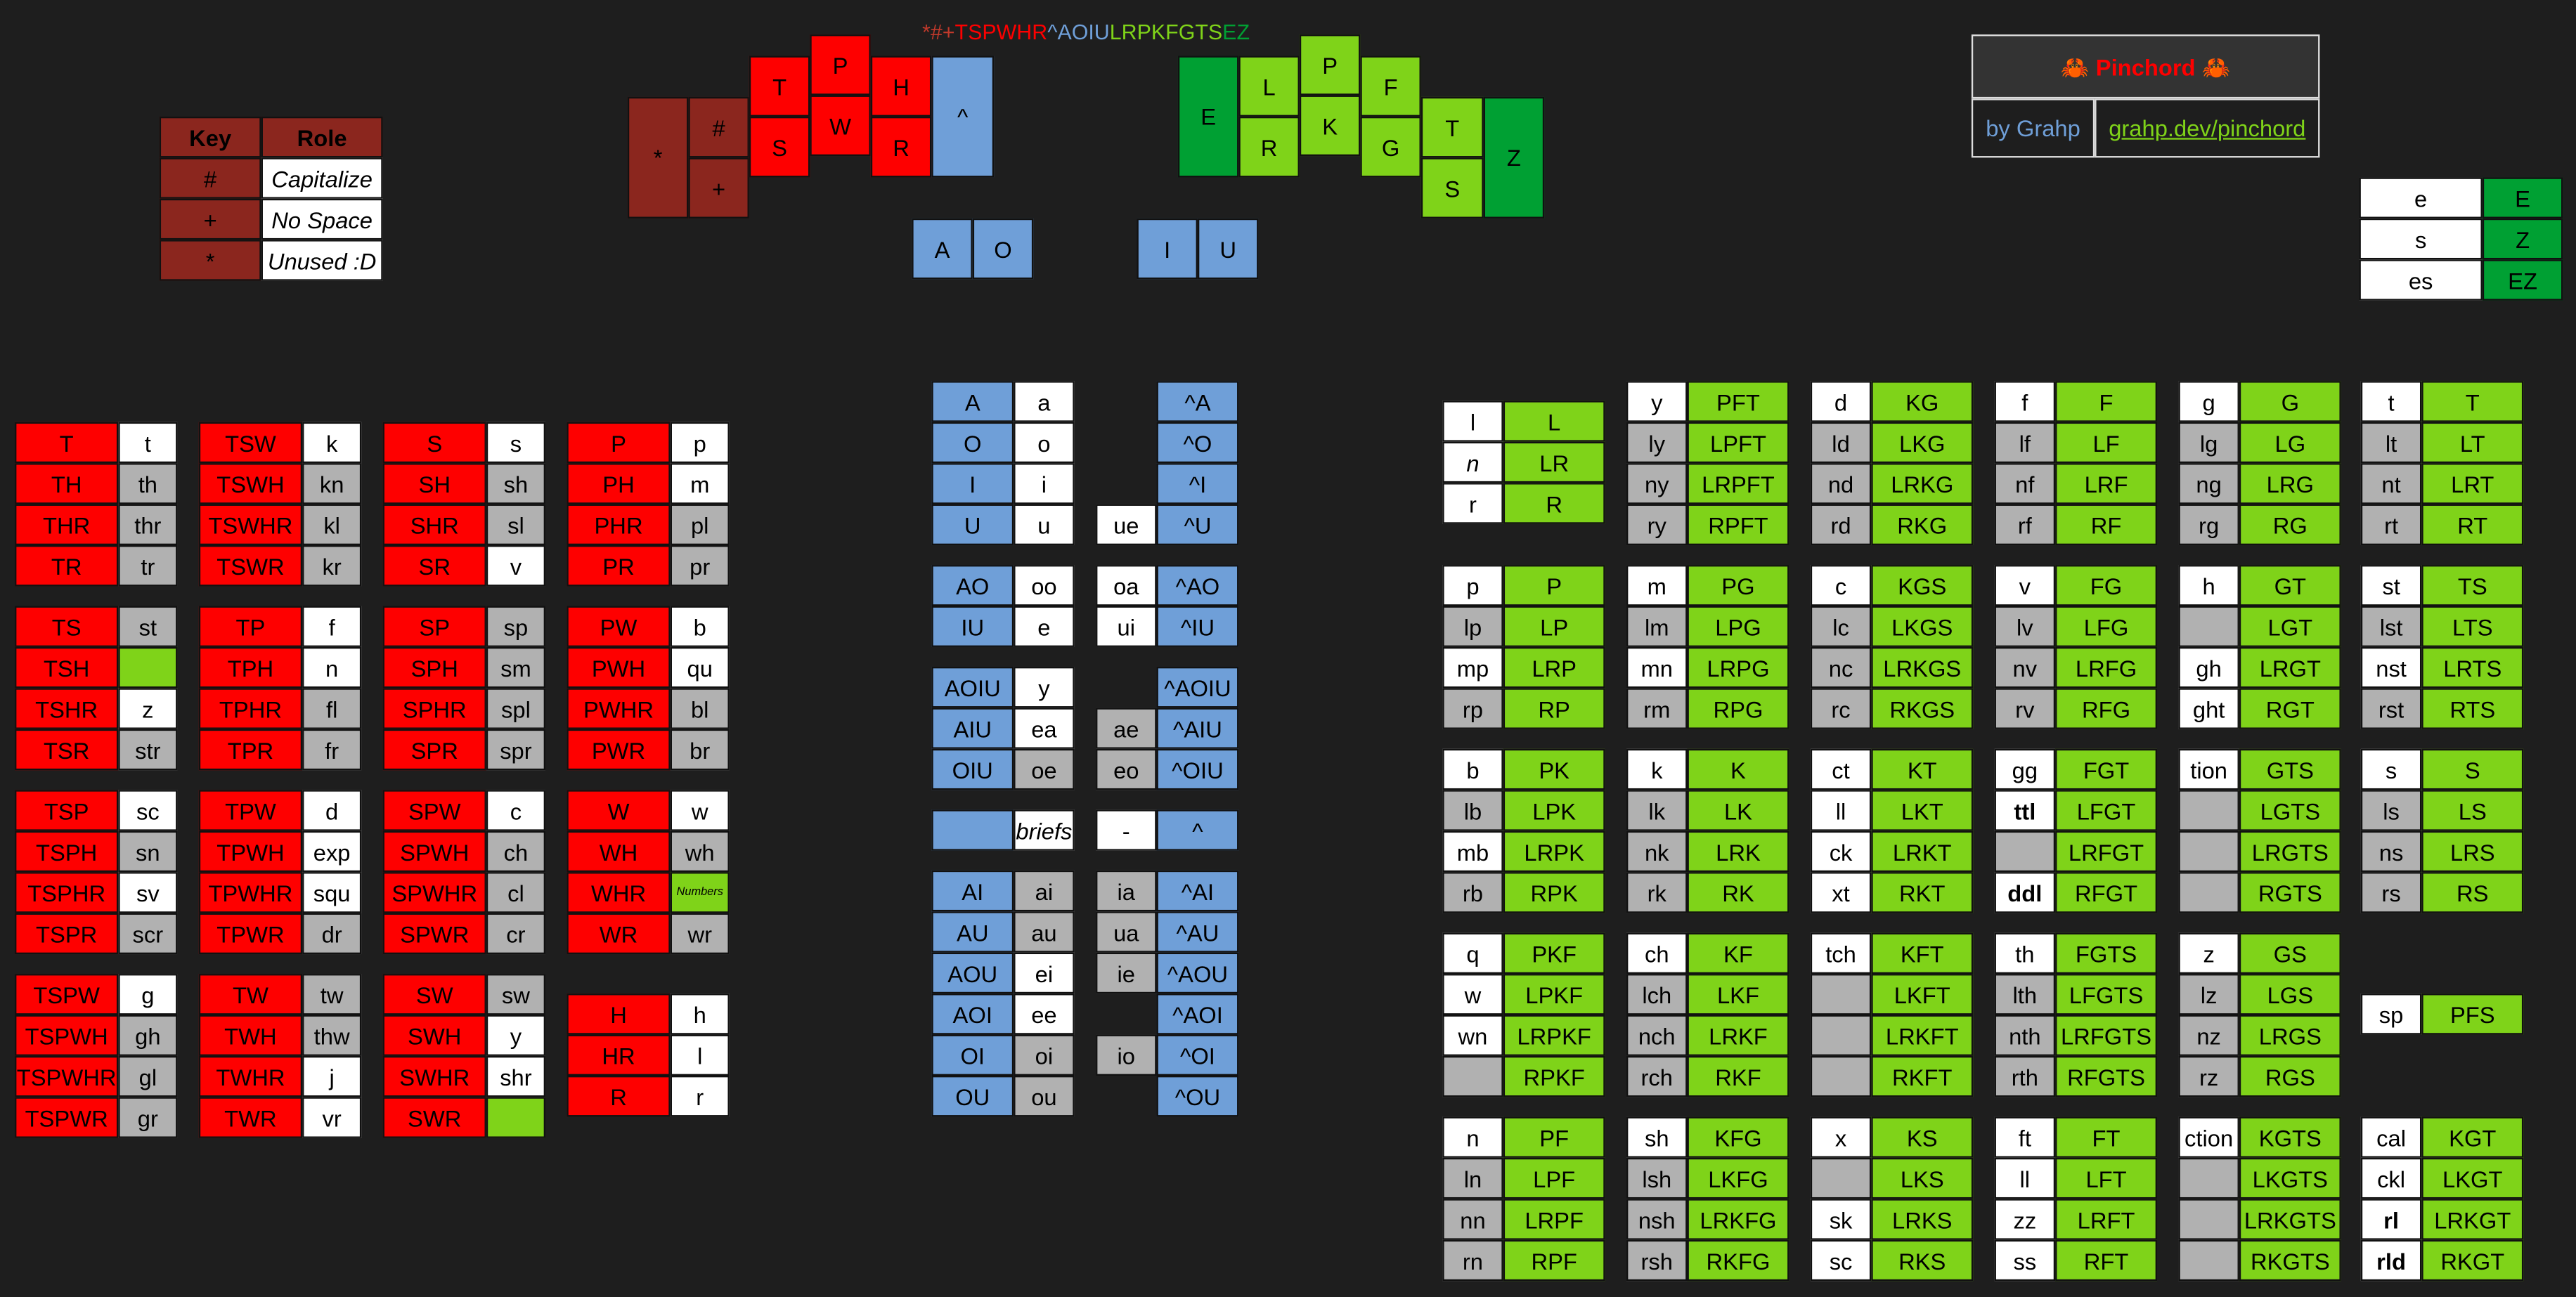 This screenshot has width=2576, height=1297. I want to click on ender-chord-cell: RPFT, so click(1738, 525).